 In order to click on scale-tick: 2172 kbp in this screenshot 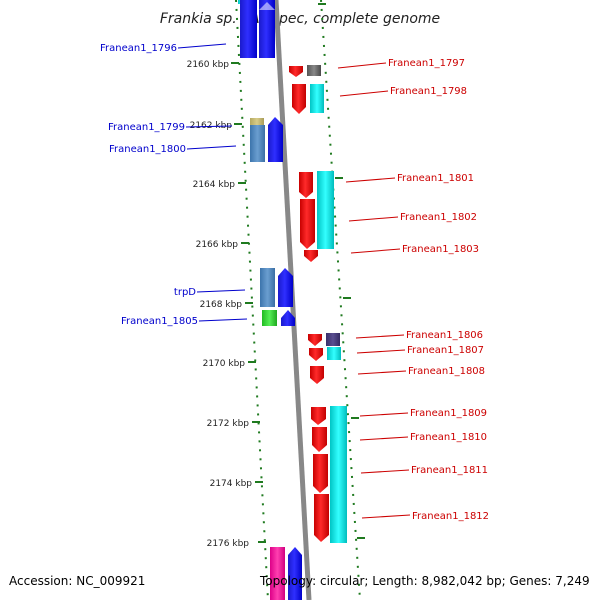, I will do `click(233, 424)`.